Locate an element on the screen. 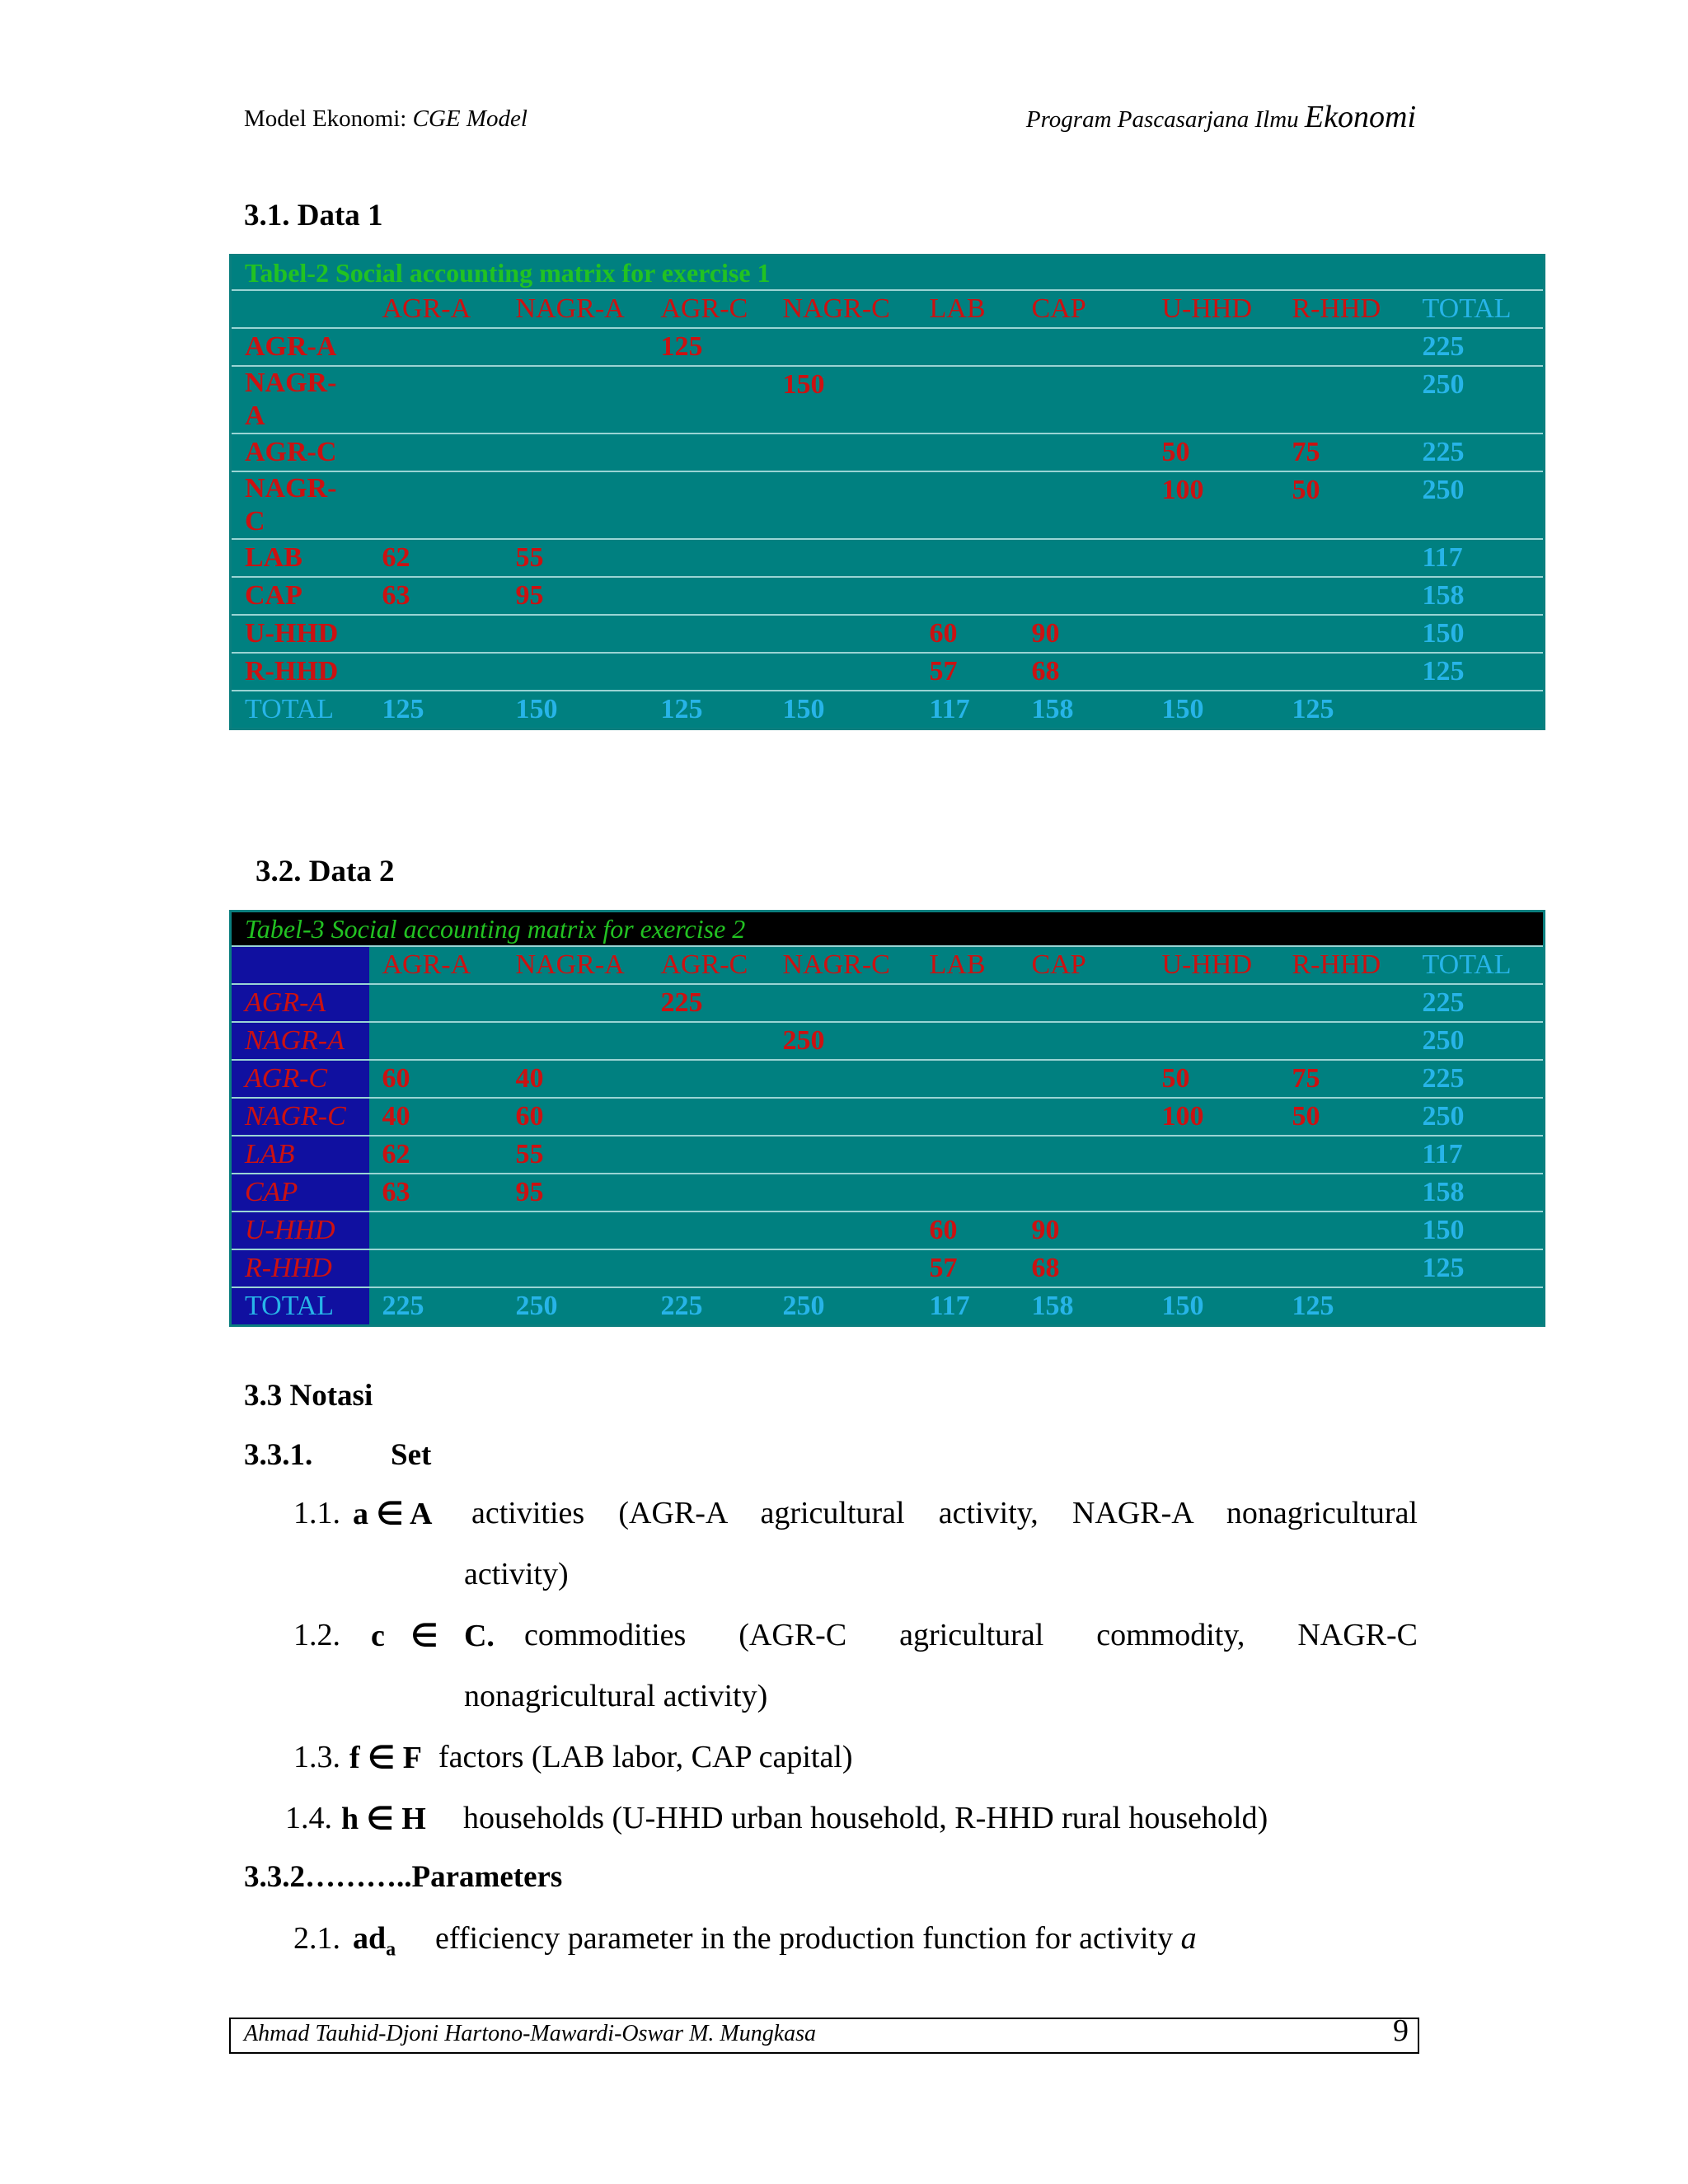 The height and width of the screenshot is (2184, 1688). table-cell: 40 is located at coordinates (575, 1079).